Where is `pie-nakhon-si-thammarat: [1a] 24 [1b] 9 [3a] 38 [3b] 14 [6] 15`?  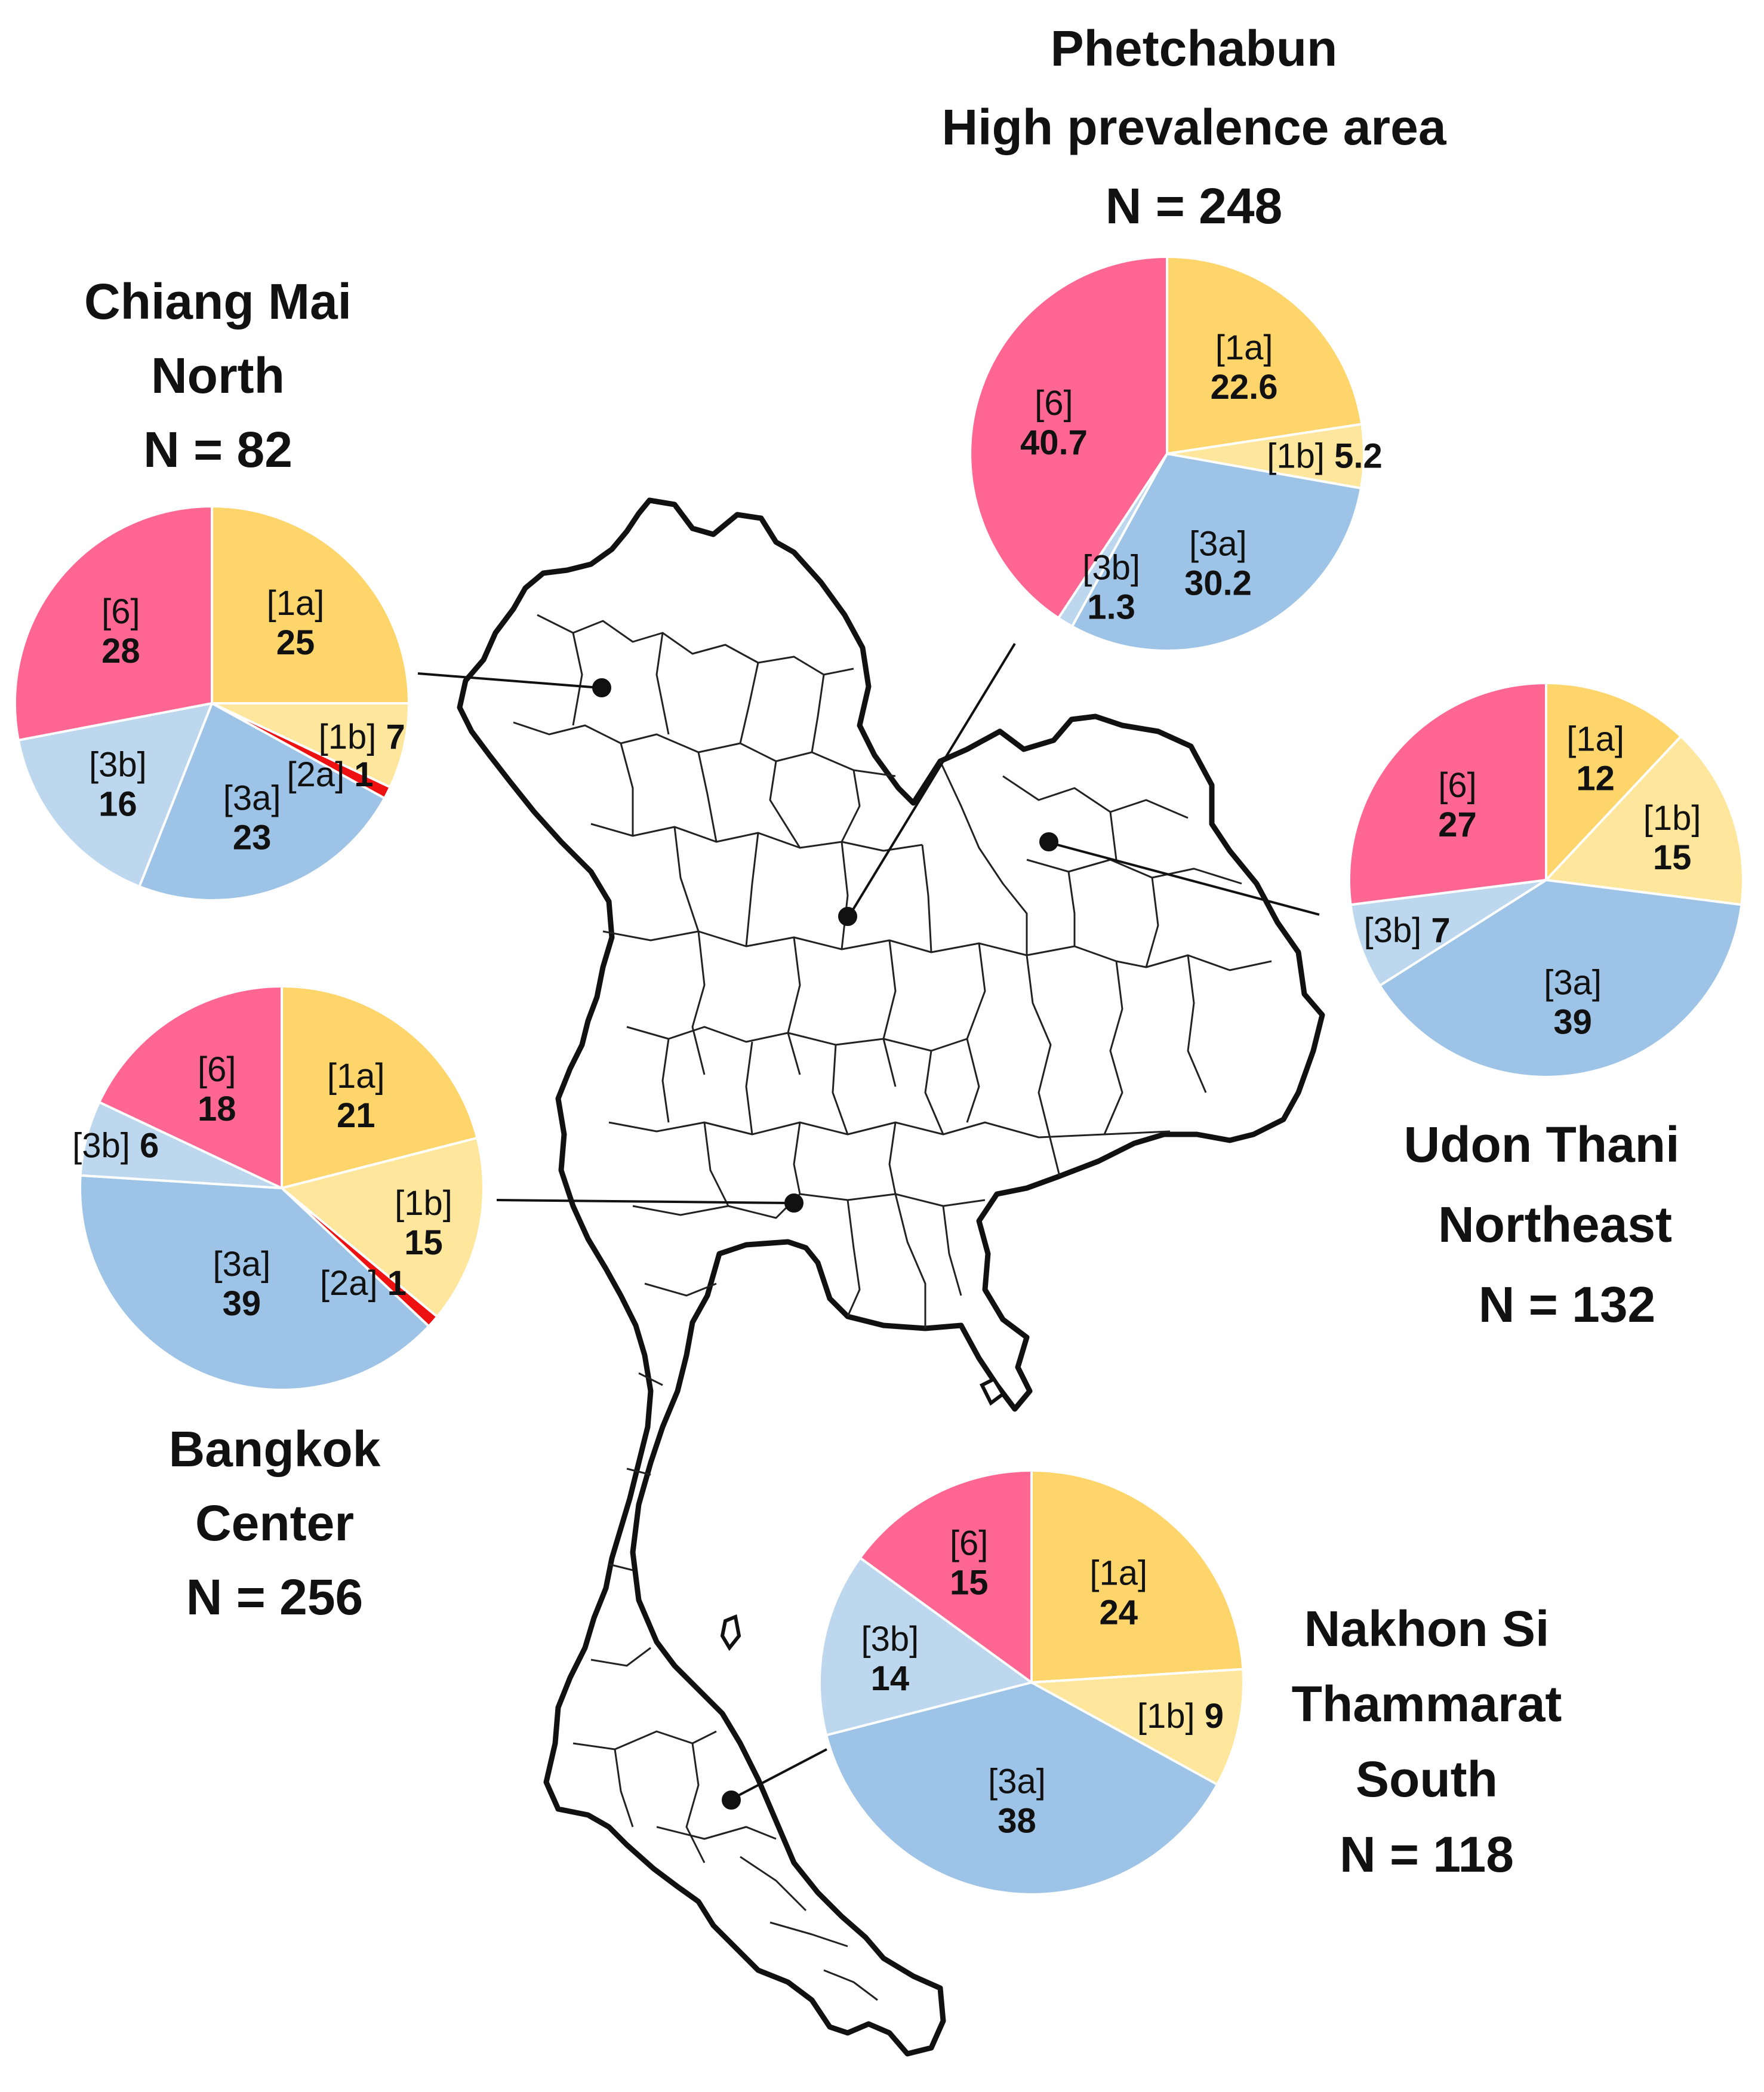 pie-nakhon-si-thammarat: [1a] 24 [1b] 9 [3a] 38 [3b] 14 [6] 15 is located at coordinates (1031, 1682).